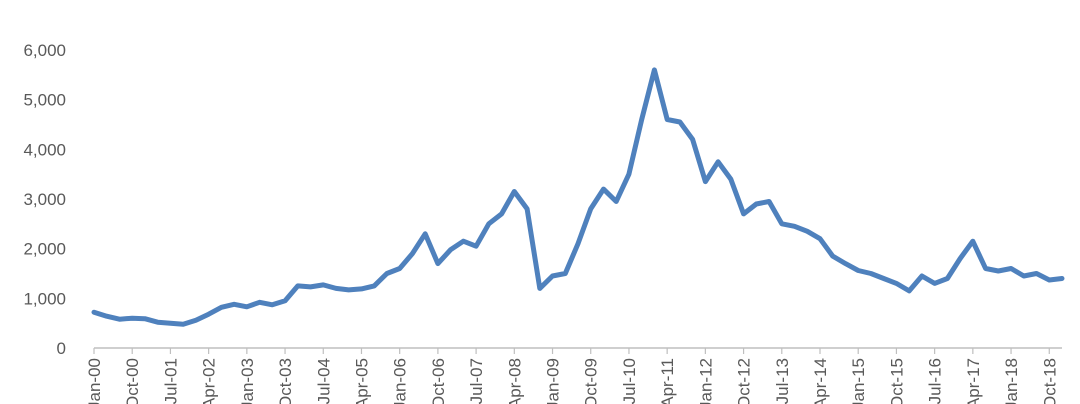  I want to click on x-tick-label: Oct-18, so click(1049, 381).